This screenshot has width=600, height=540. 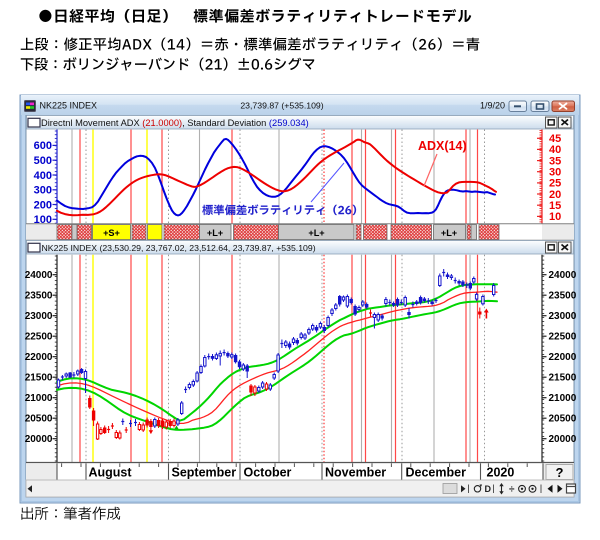 I want to click on svg-text: 600, so click(x=43, y=146).